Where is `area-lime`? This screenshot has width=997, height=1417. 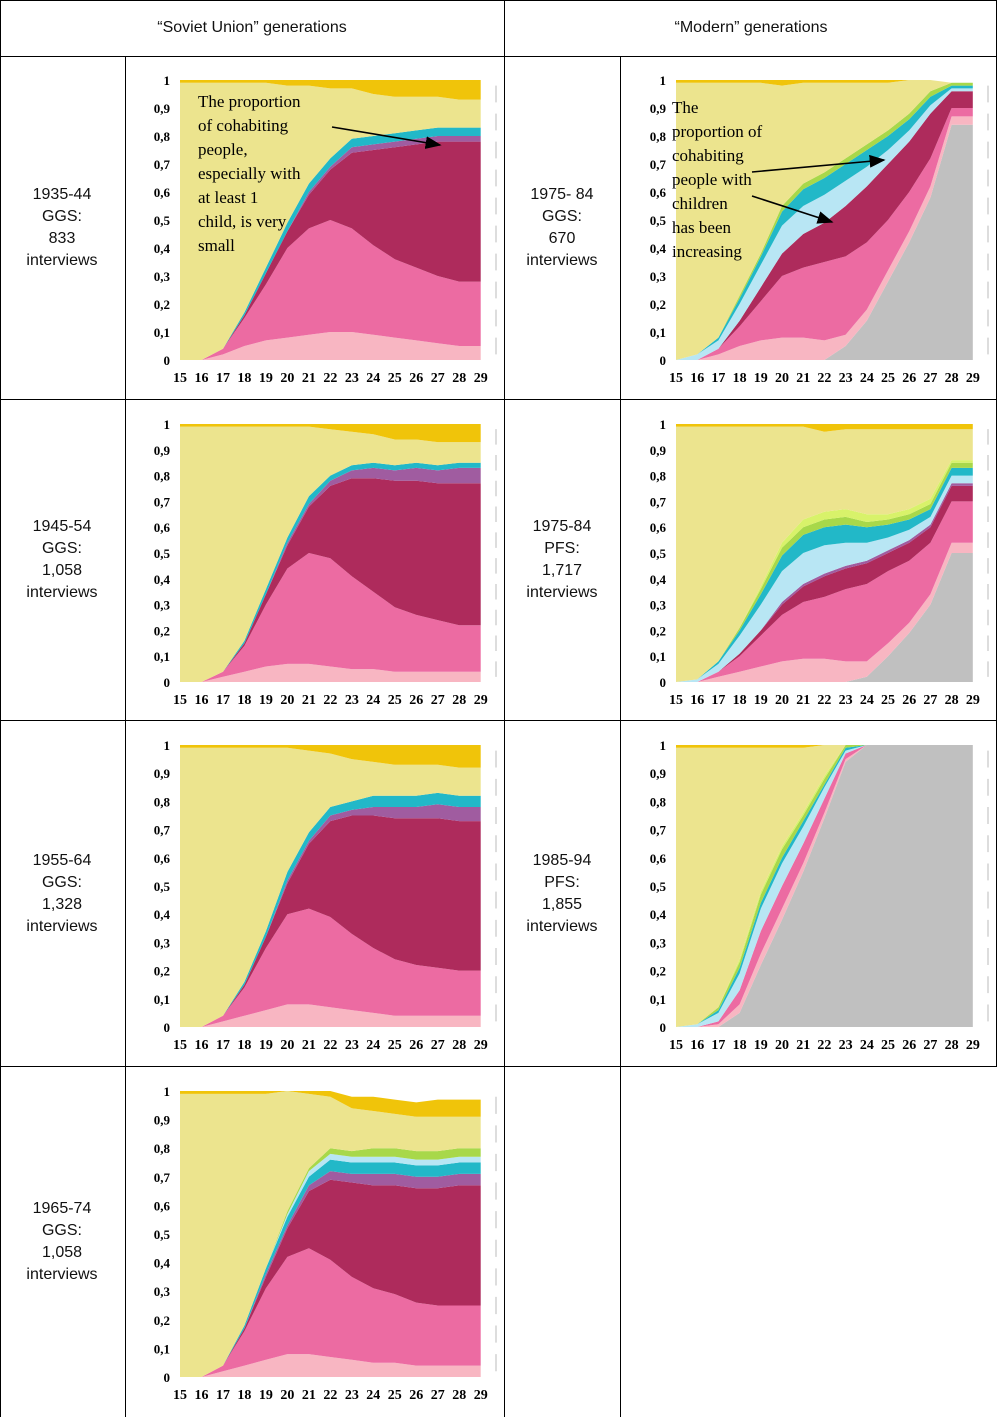
area-lime is located at coordinates (824, 571).